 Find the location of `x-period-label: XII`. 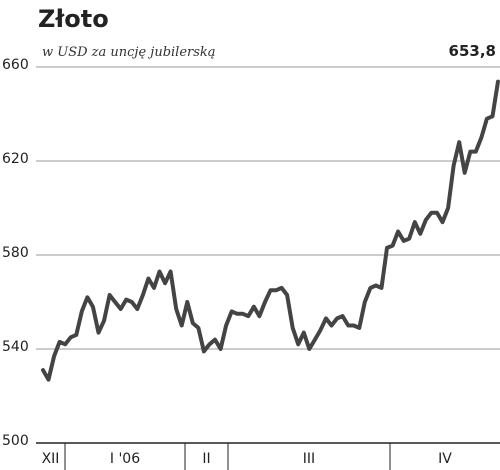

x-period-label: XII is located at coordinates (51, 459).